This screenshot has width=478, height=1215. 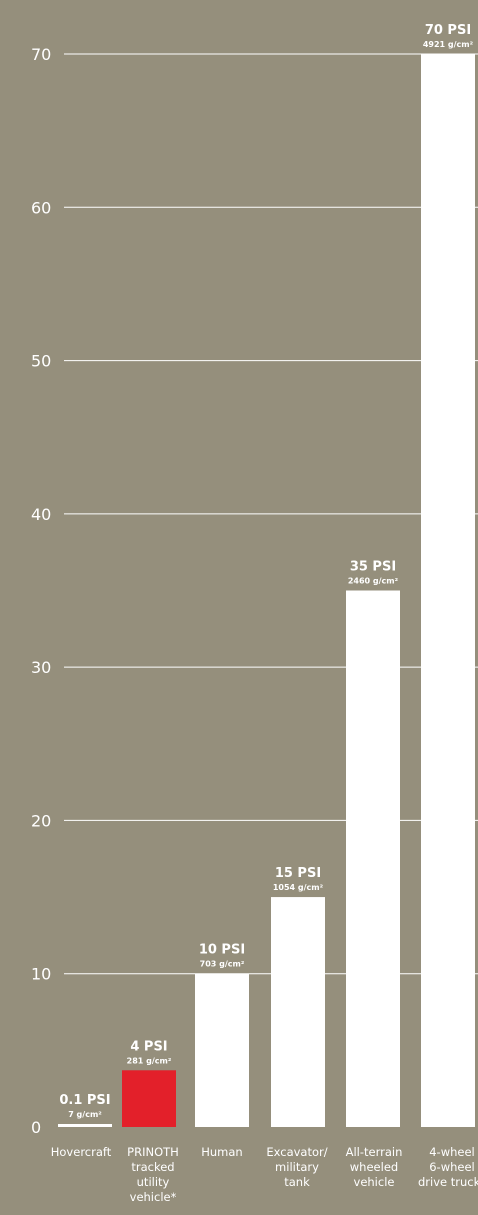 I want to click on category-label-line: utility, so click(x=153, y=1182).